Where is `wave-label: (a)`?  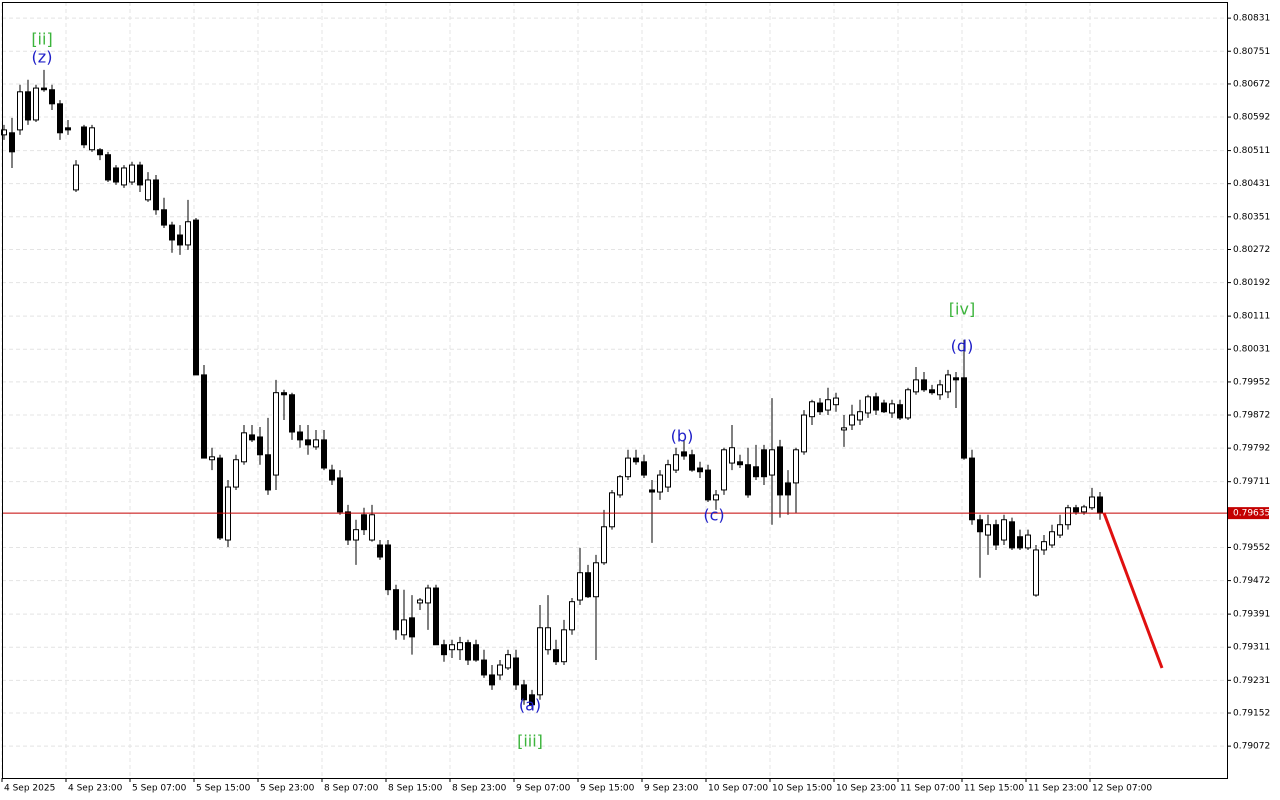
wave-label: (a) is located at coordinates (530, 705).